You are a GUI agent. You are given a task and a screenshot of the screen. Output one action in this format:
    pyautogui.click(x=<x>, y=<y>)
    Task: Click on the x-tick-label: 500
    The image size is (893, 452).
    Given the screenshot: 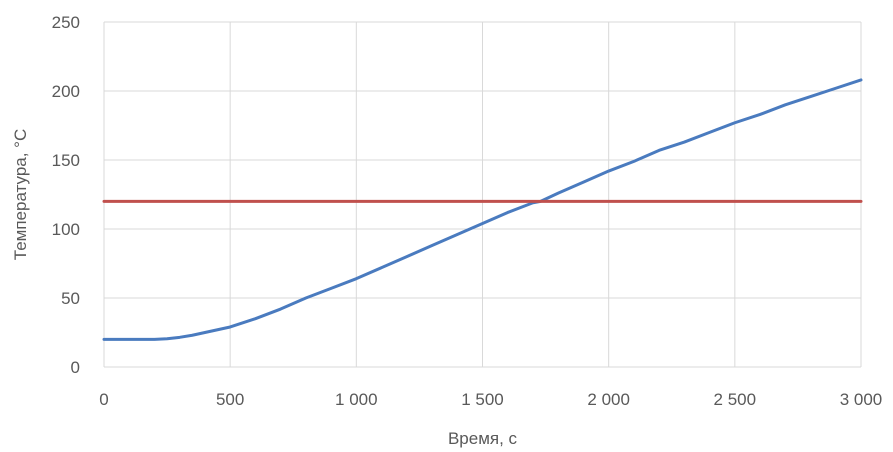 What is the action you would take?
    pyautogui.click(x=230, y=399)
    